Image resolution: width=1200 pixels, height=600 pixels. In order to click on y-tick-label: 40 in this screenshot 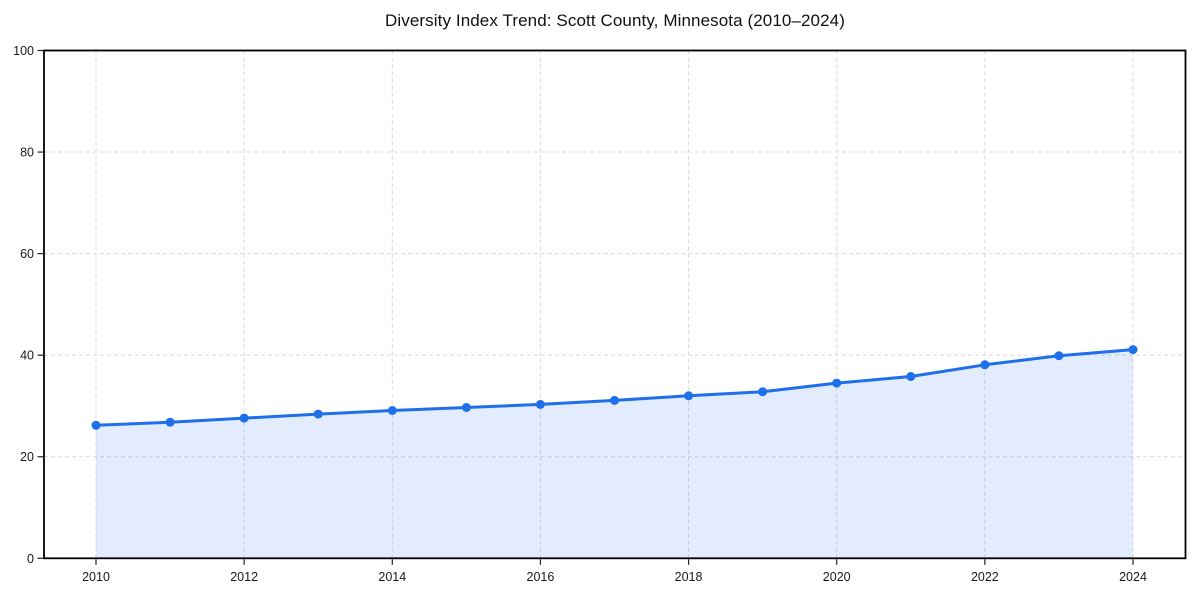, I will do `click(27, 356)`.